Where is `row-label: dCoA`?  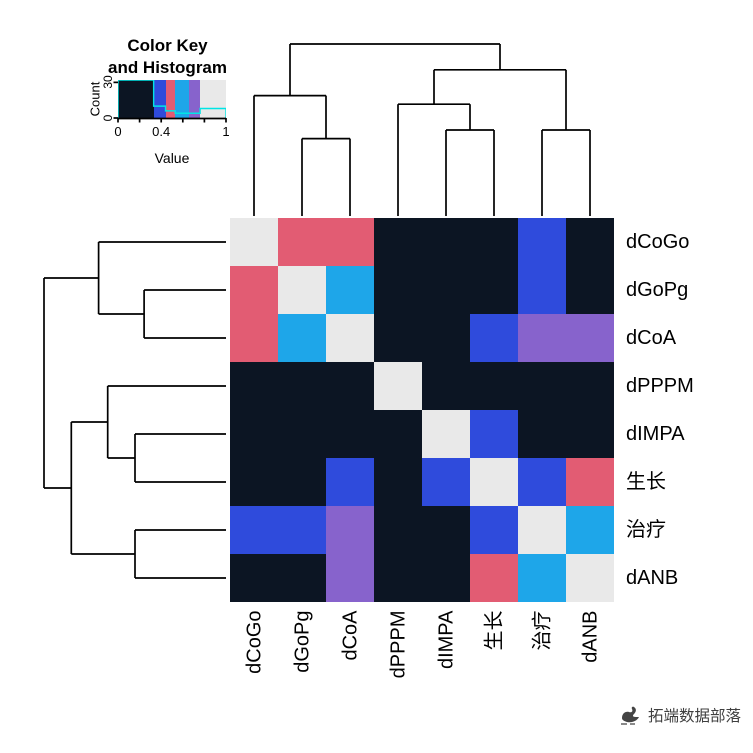
row-label: dCoA is located at coordinates (651, 338).